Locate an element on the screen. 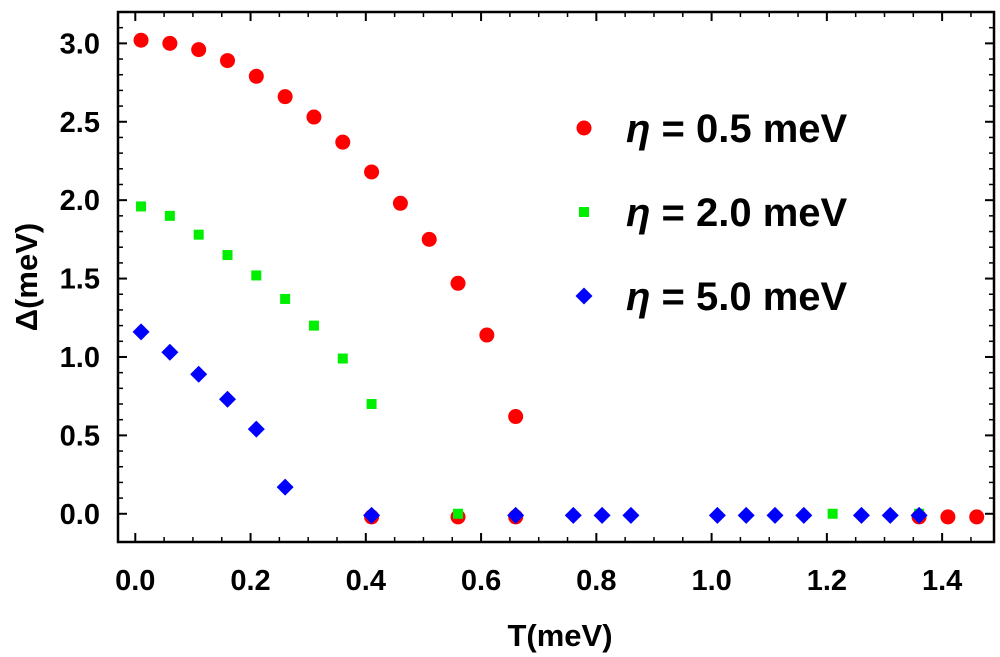 This screenshot has width=1000, height=657. y-tick-label: 1.5 is located at coordinates (80, 280).